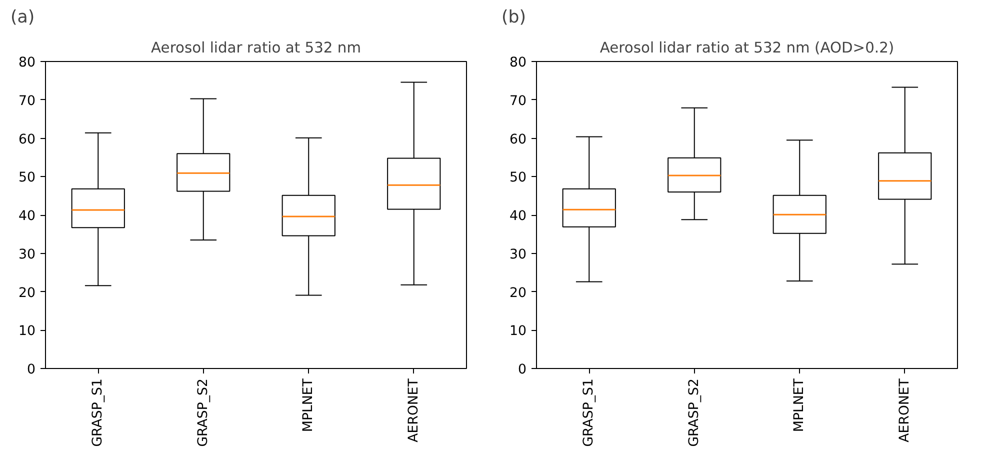 The image size is (983, 449). What do you see at coordinates (747, 48) in the screenshot?
I see `chart-title: Aerosol lidar ratio at 532 nm (AOD>0.2)` at bounding box center [747, 48].